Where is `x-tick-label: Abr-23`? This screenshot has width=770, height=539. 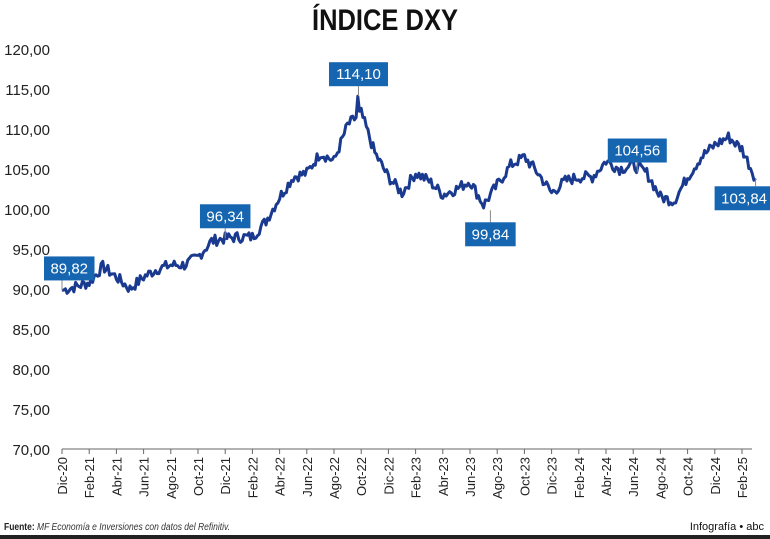 x-tick-label: Abr-23 is located at coordinates (443, 476).